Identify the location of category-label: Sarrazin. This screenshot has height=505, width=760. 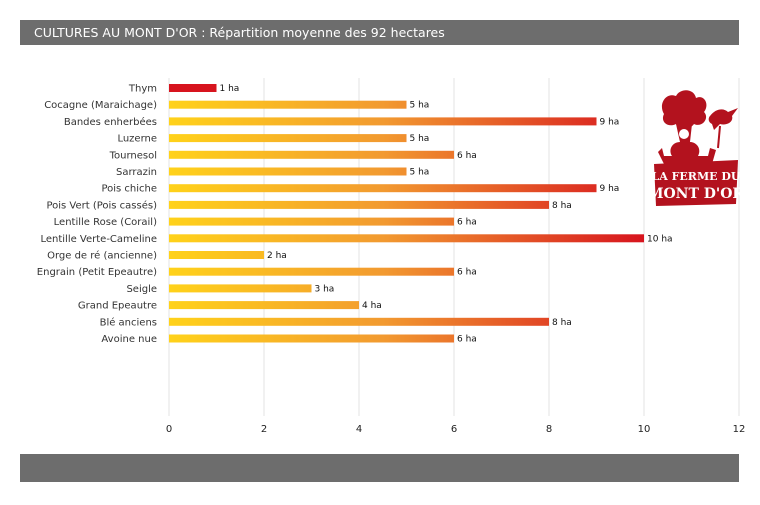
(136, 172).